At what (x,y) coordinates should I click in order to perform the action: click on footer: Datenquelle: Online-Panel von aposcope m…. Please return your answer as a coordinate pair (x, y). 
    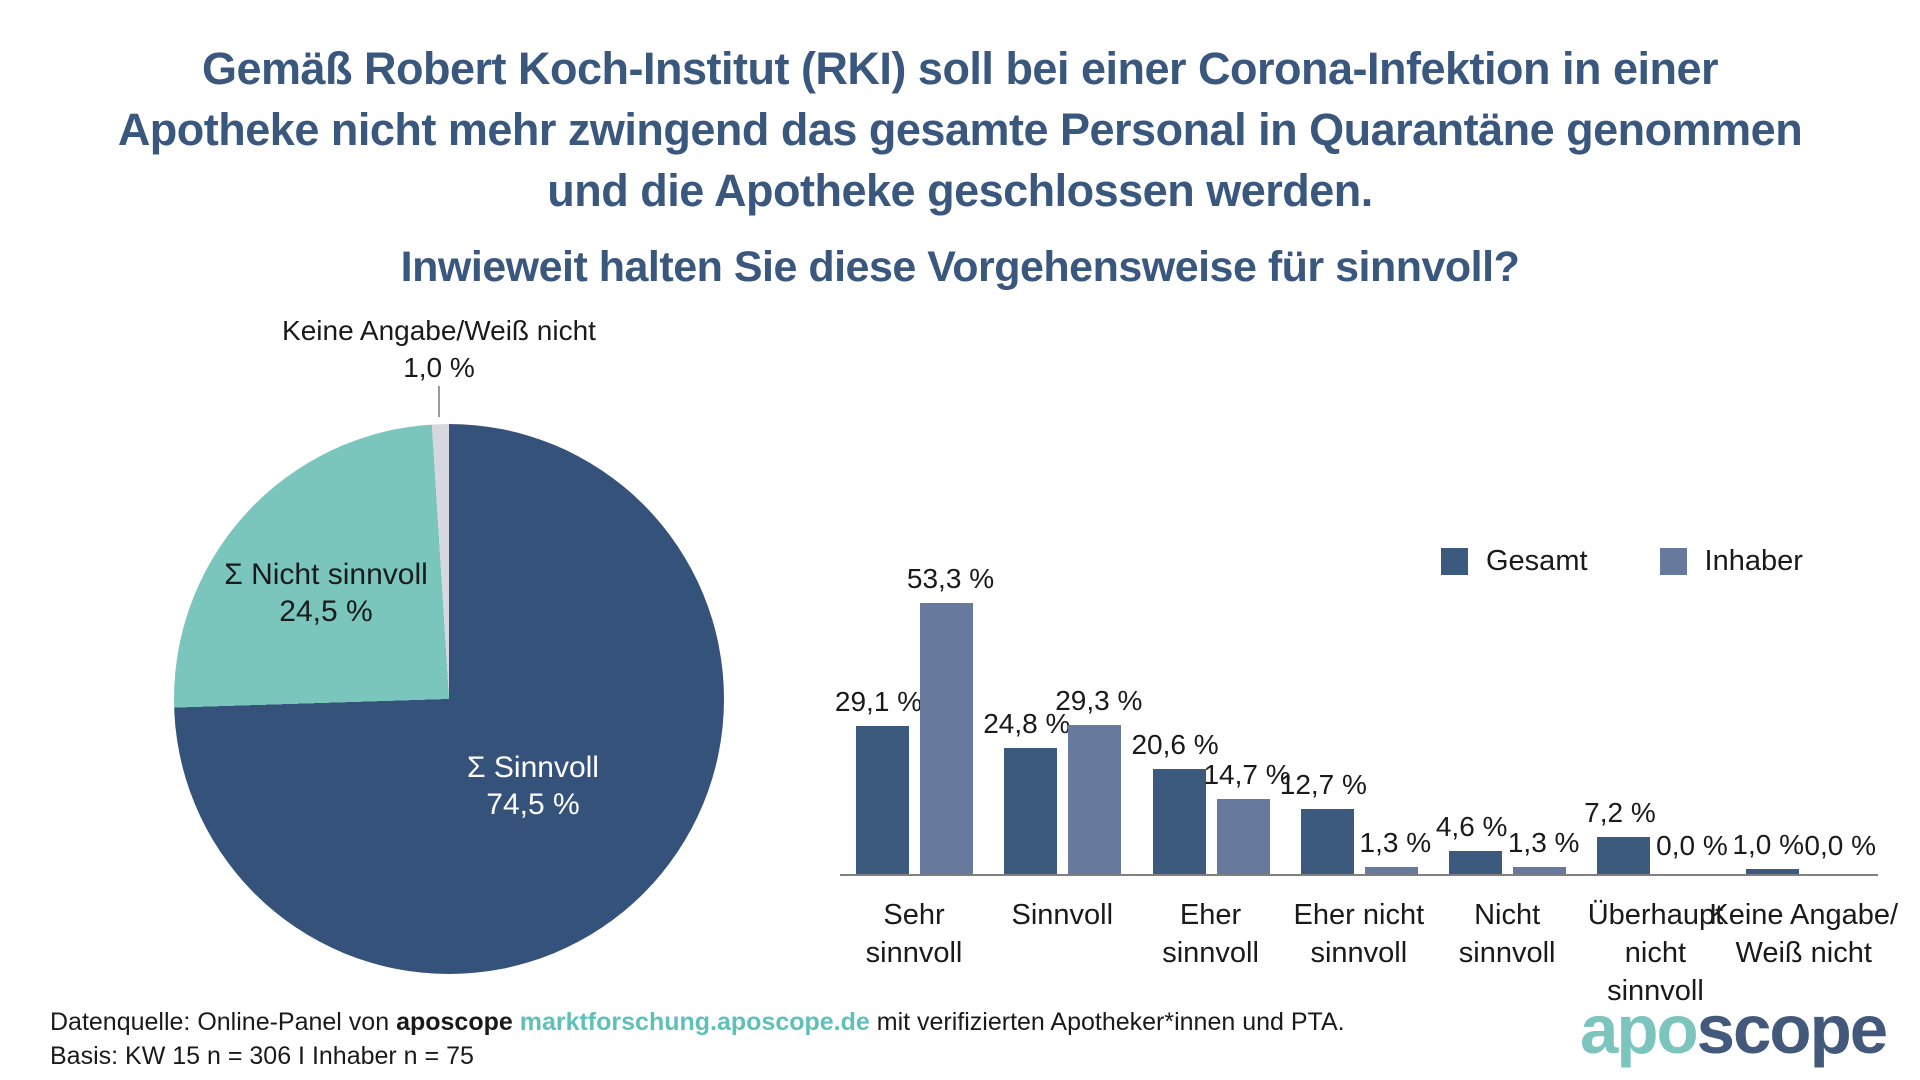
    Looking at the image, I should click on (697, 1039).